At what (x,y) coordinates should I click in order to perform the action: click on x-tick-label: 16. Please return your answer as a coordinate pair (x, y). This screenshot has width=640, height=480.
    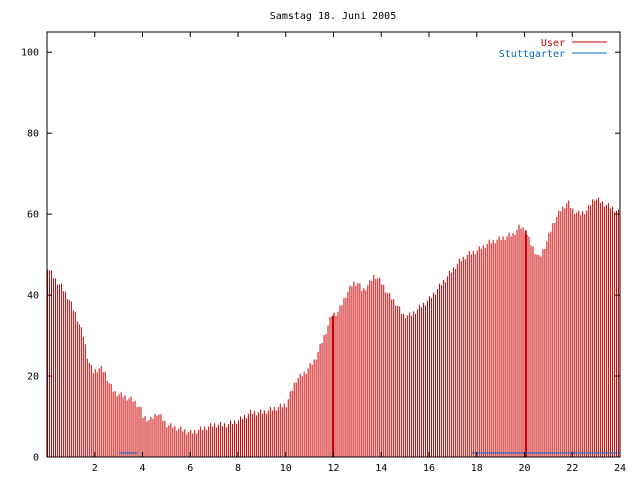
    Looking at the image, I should click on (429, 468).